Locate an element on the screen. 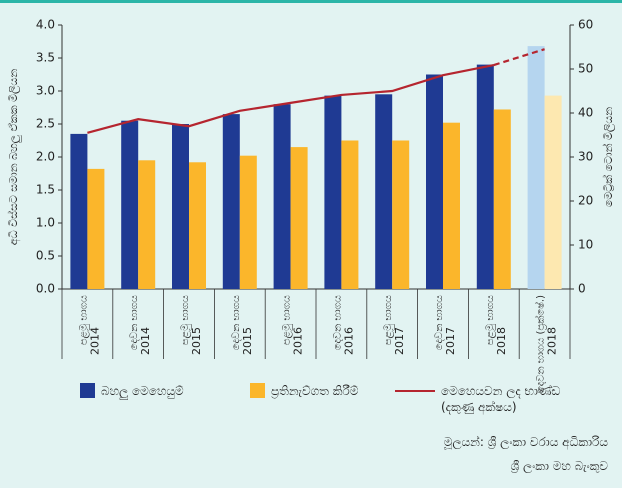 This screenshot has width=622, height=488. y-tick-label: 3.0 is located at coordinates (45, 91).